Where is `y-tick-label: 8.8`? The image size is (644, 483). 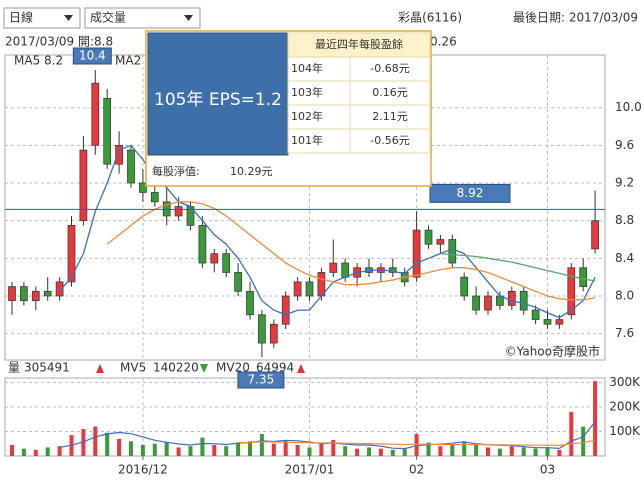
y-tick-label: 8.8 is located at coordinates (624, 220).